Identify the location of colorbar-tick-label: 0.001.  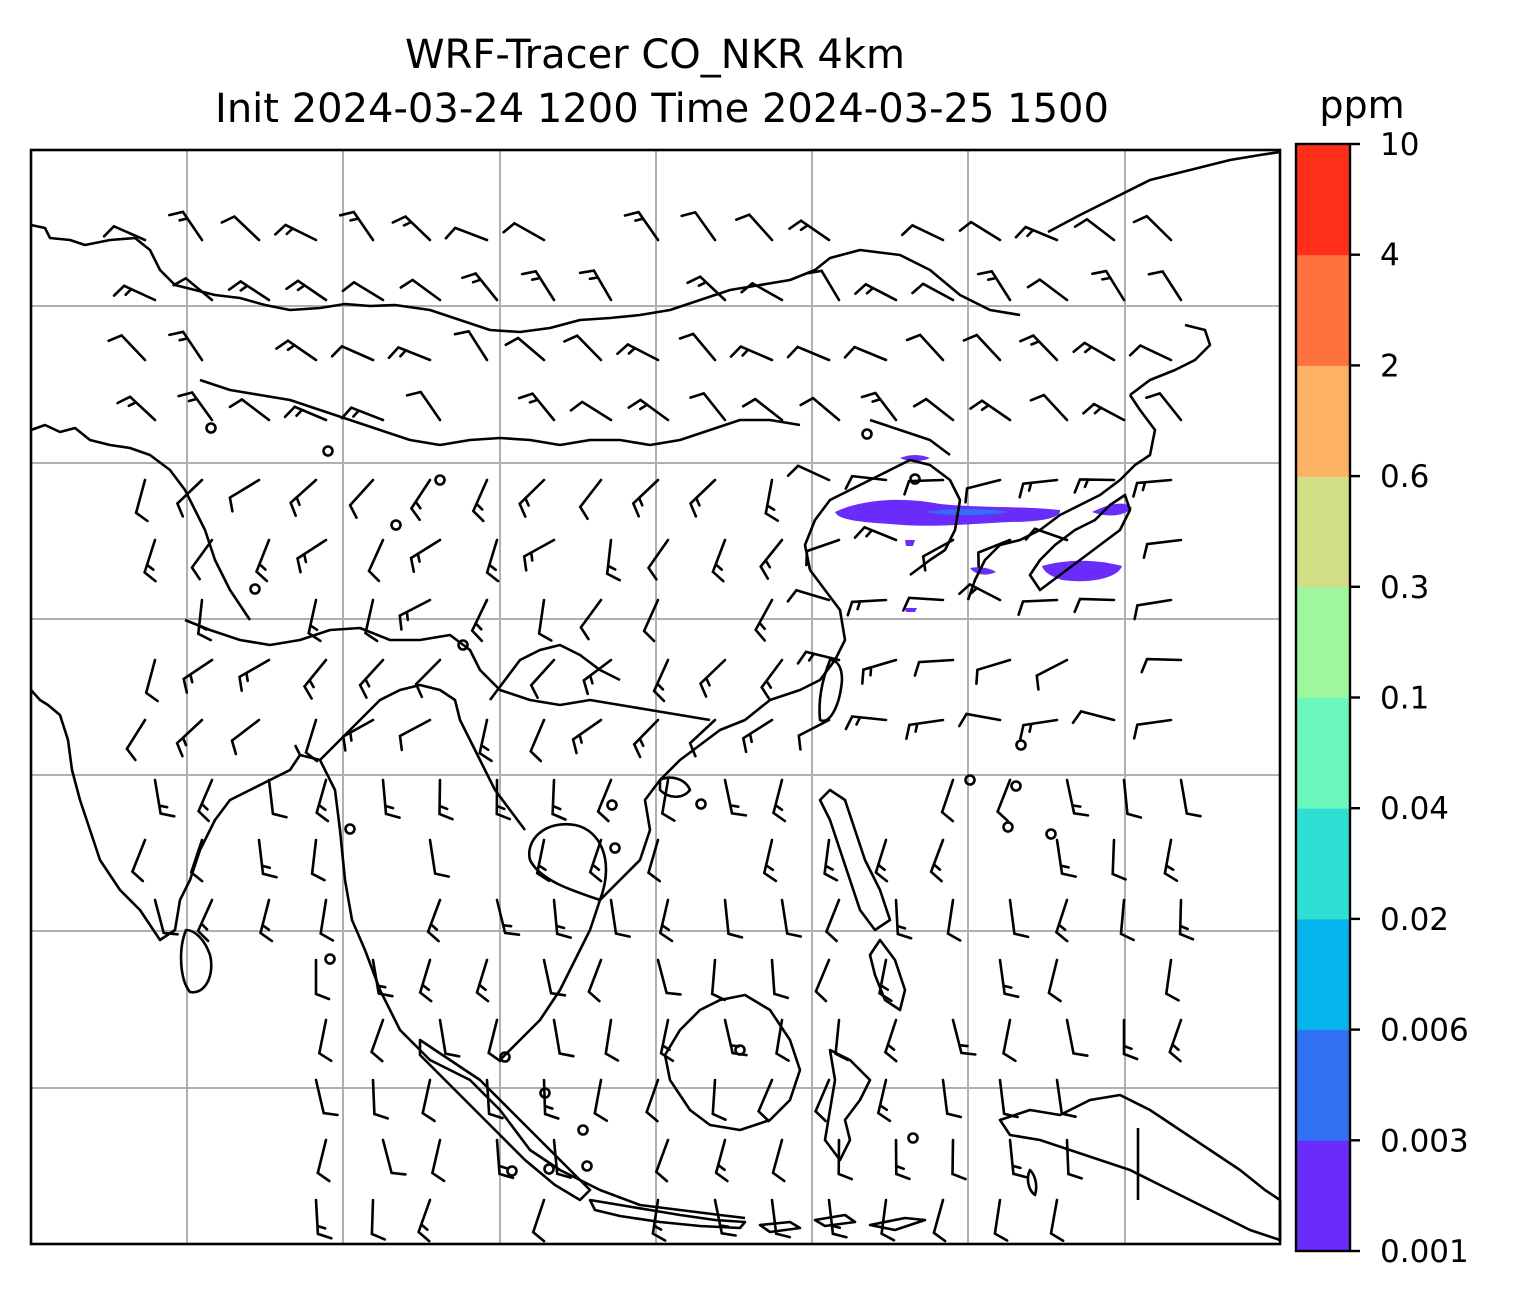
(1424, 1252).